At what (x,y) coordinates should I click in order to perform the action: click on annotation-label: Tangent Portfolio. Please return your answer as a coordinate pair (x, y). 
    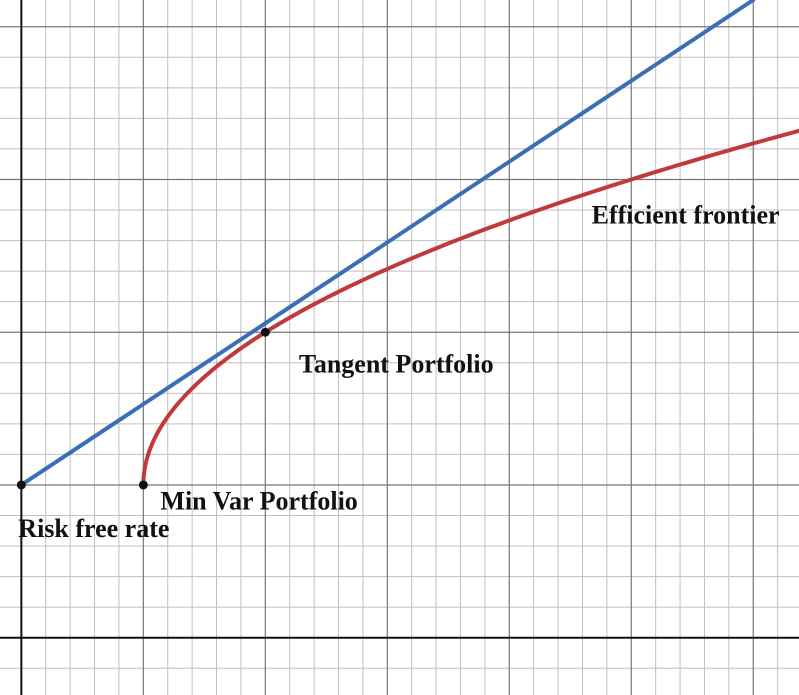
    Looking at the image, I should click on (396, 364).